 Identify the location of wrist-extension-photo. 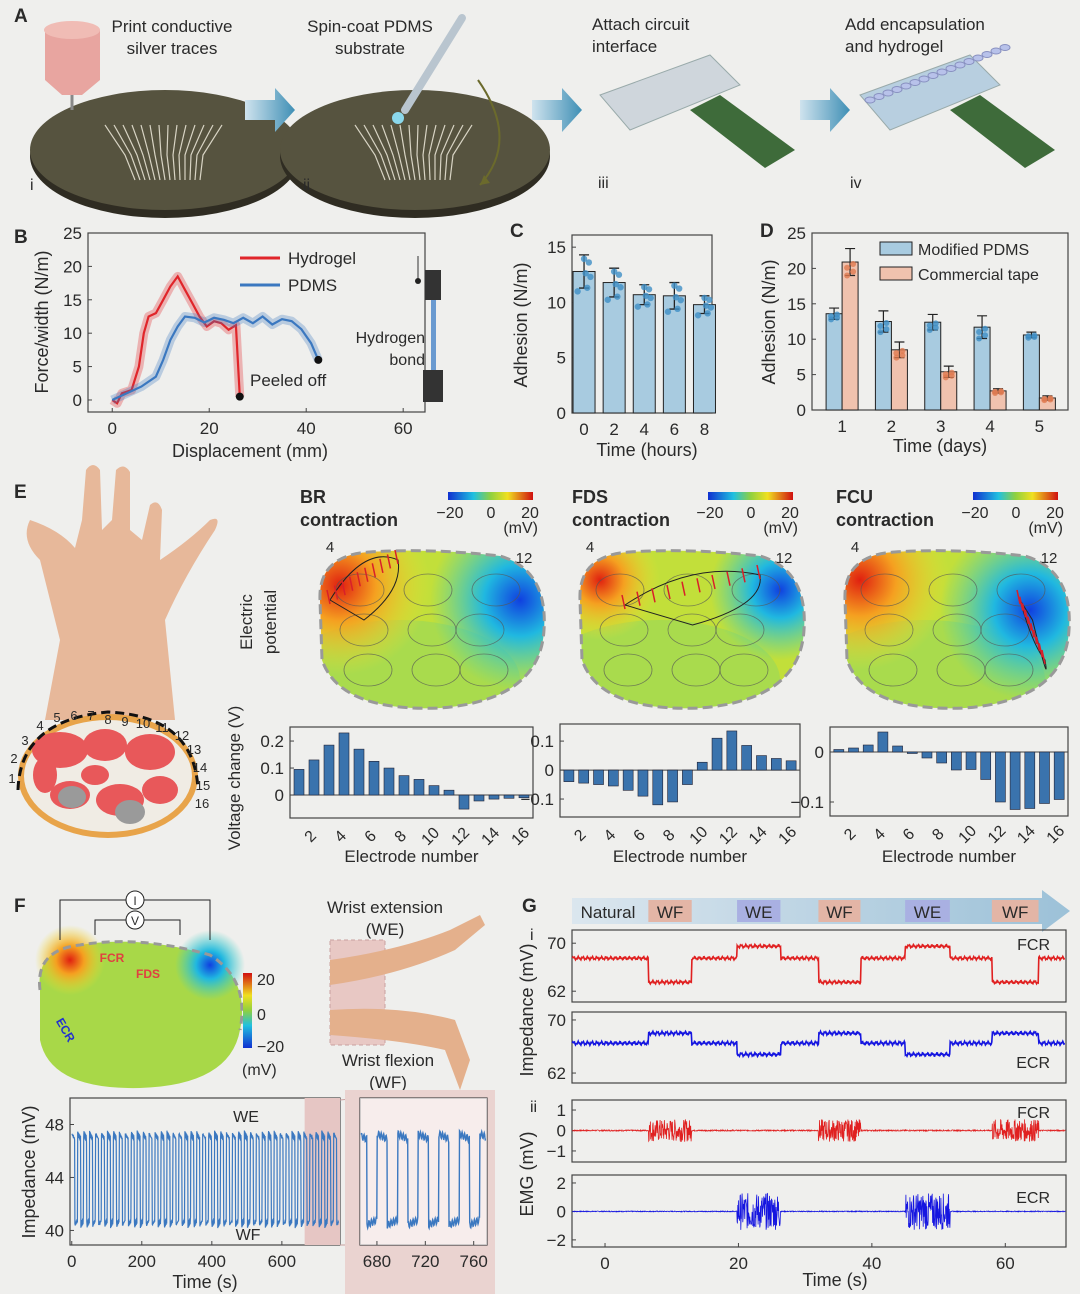
(407, 950).